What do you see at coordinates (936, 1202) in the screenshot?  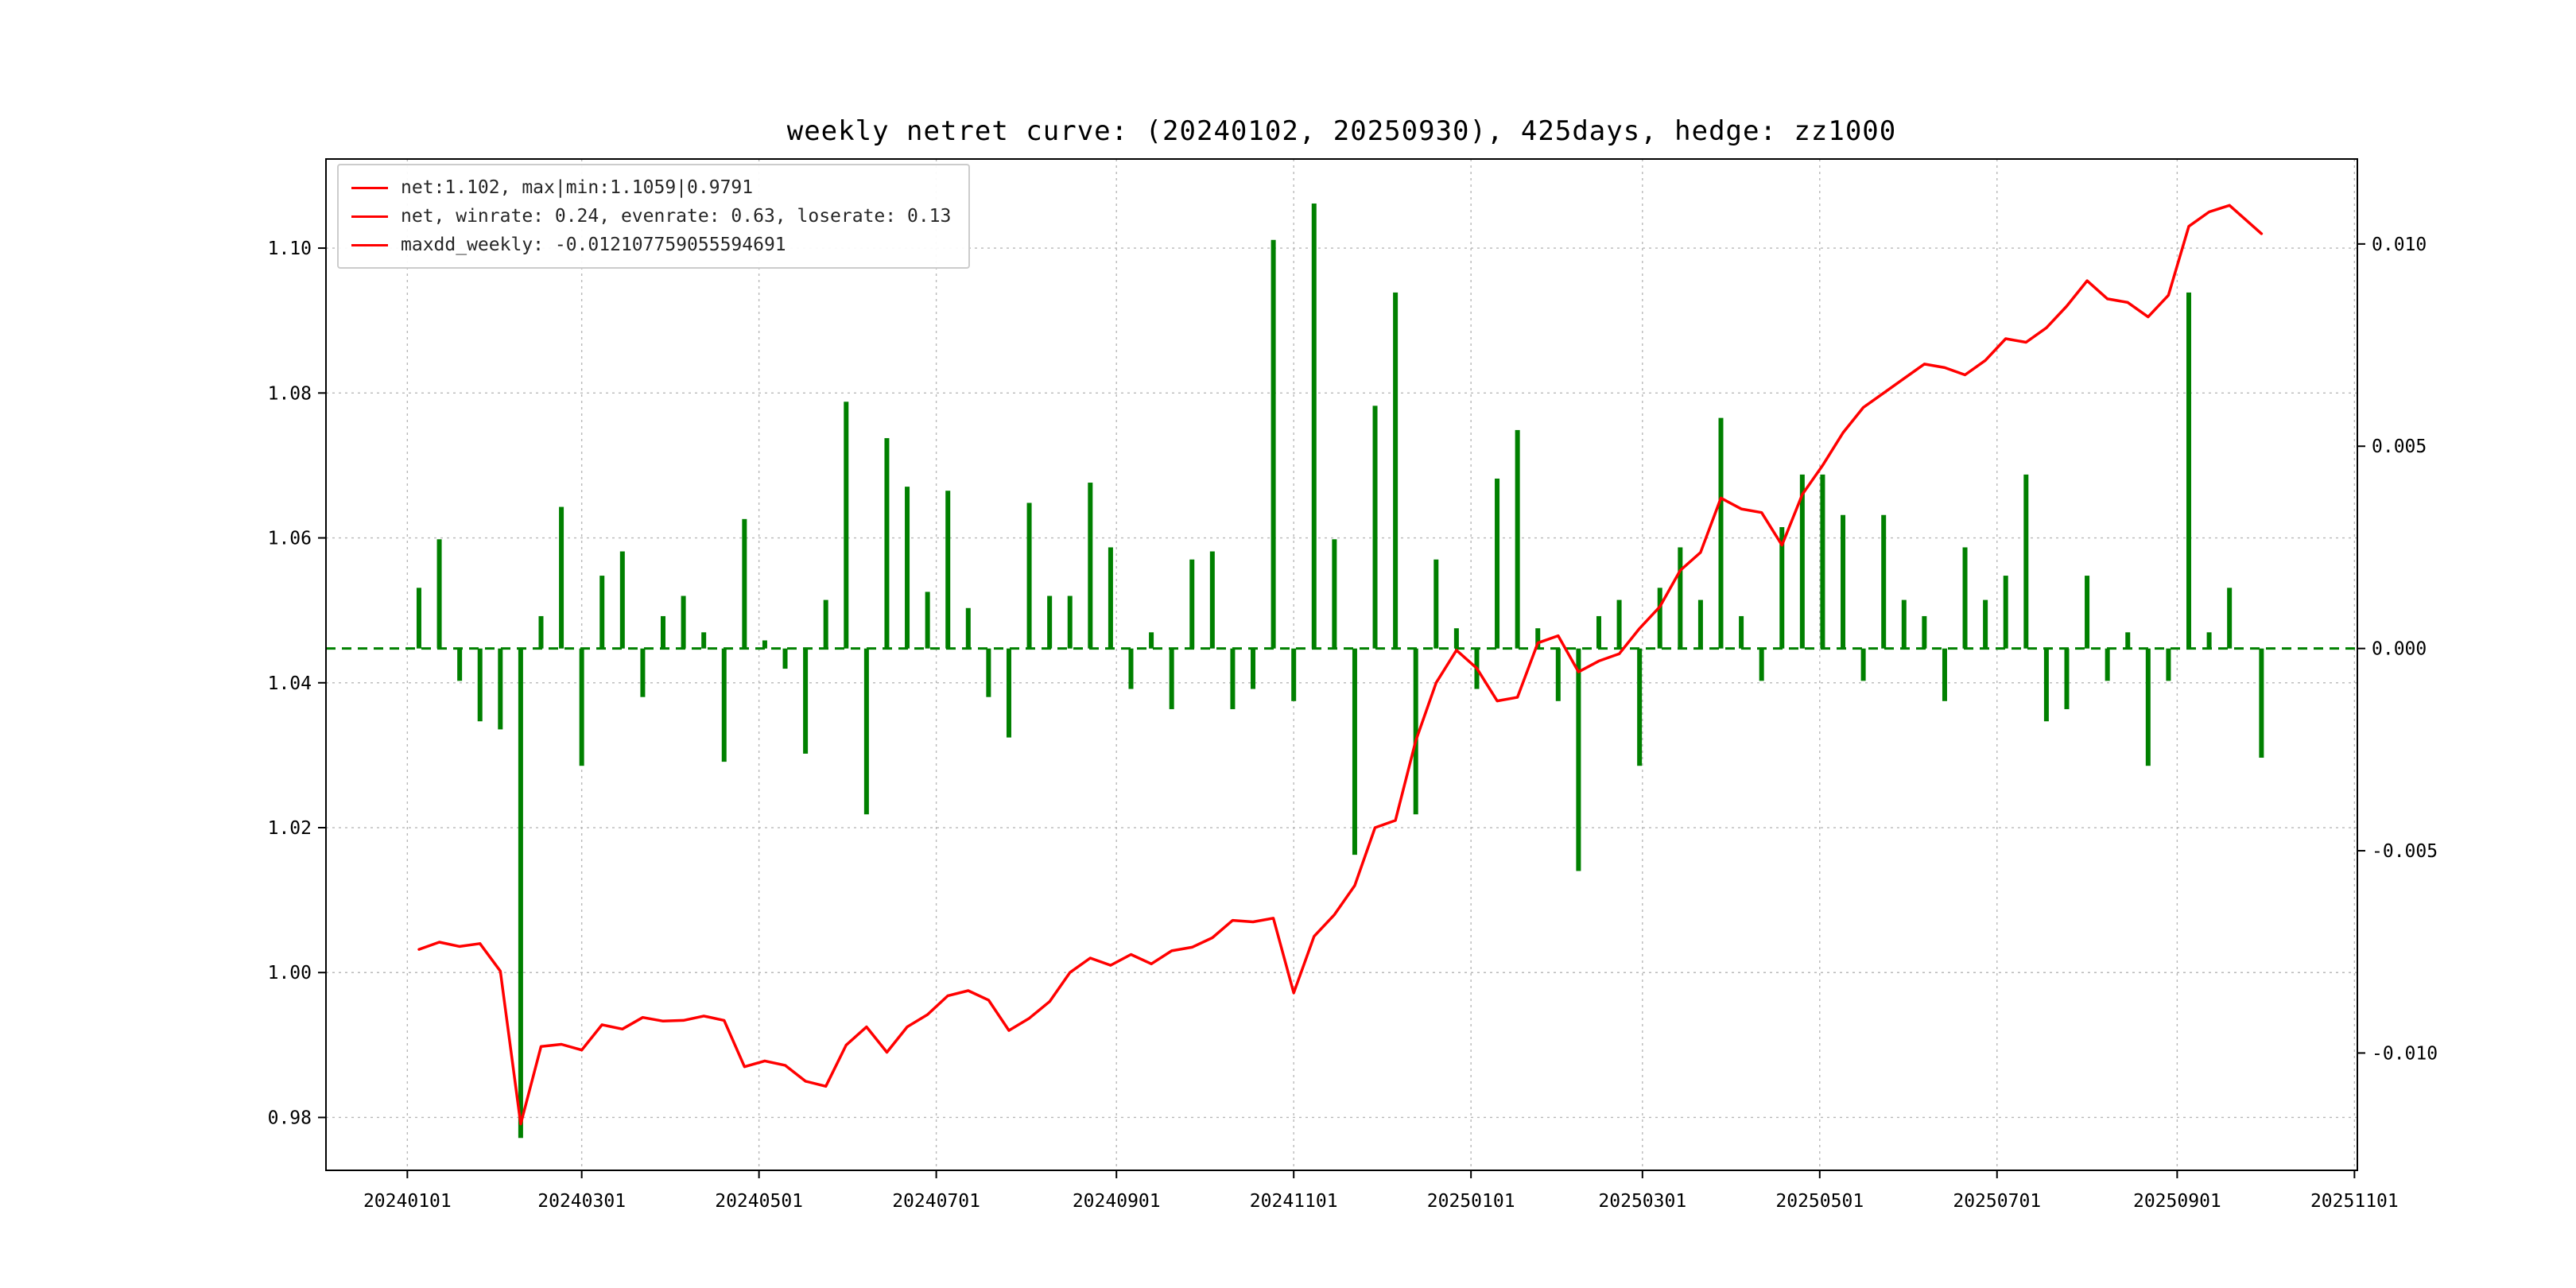 I see `svg-text: 20240701` at bounding box center [936, 1202].